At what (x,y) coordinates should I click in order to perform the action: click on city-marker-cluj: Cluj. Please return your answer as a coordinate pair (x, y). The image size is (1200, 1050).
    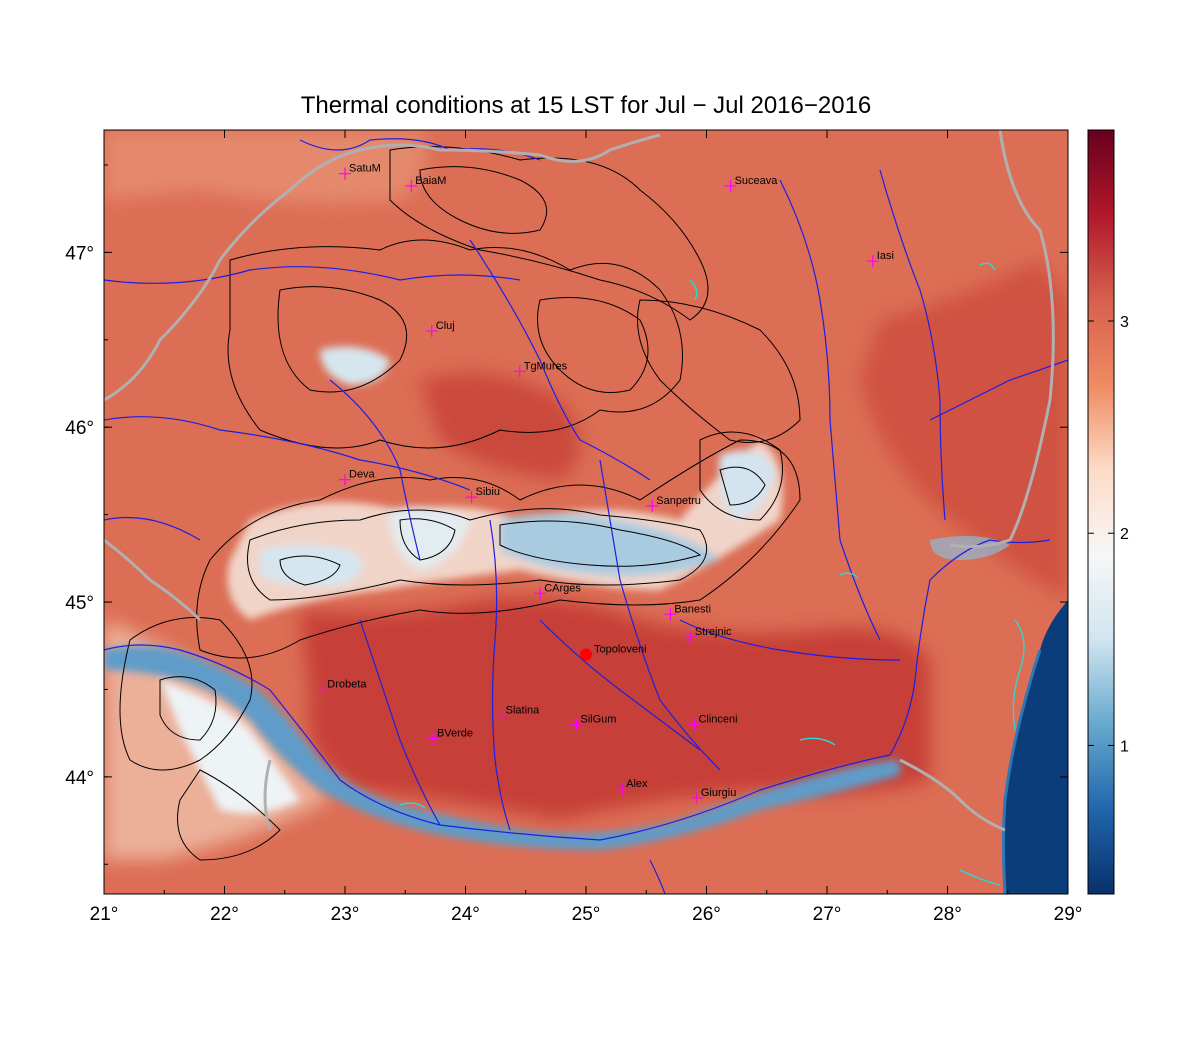
    Looking at the image, I should click on (440, 329).